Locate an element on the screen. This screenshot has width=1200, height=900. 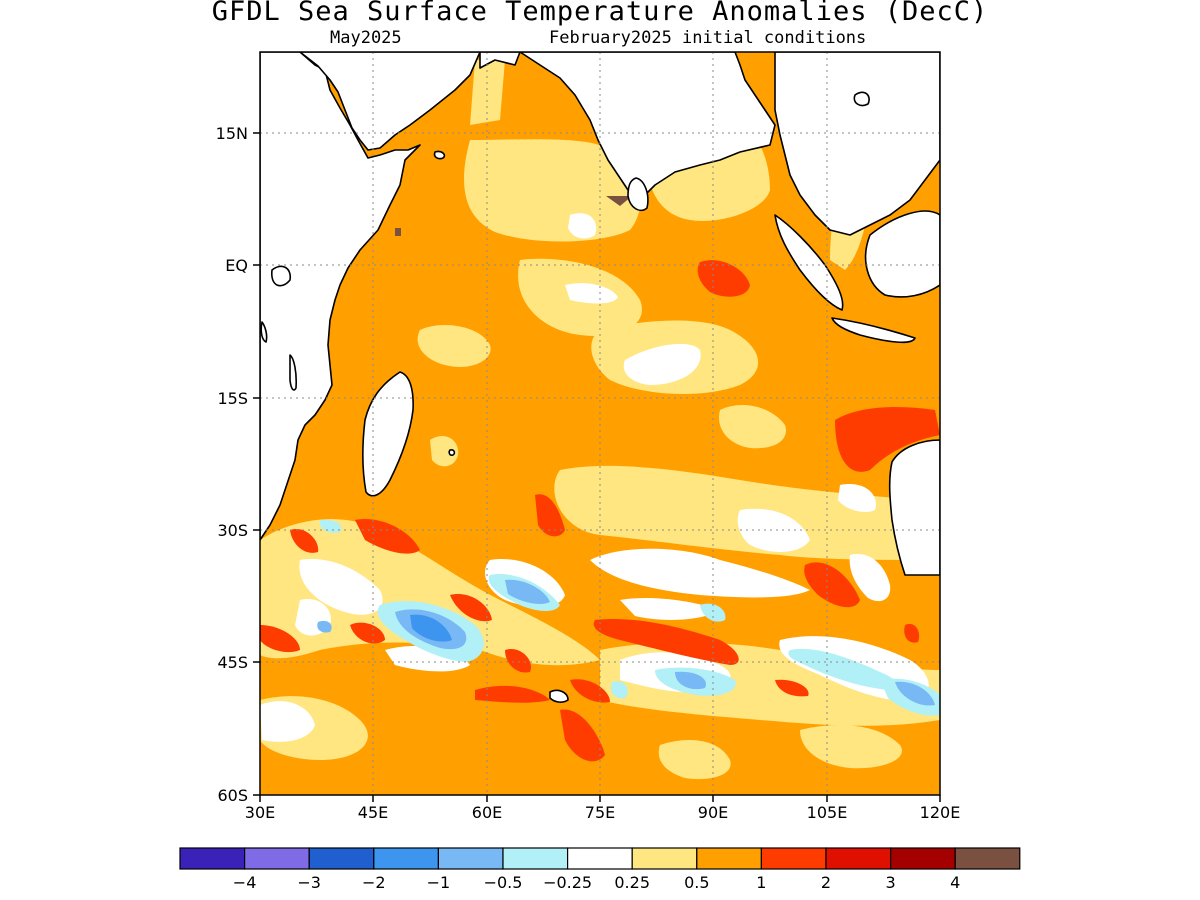
colorbar-label: 1 is located at coordinates (761, 882).